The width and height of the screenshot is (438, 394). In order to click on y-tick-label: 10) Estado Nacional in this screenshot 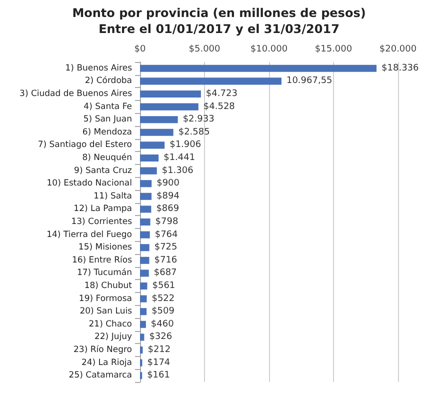, I will do `click(89, 183)`.